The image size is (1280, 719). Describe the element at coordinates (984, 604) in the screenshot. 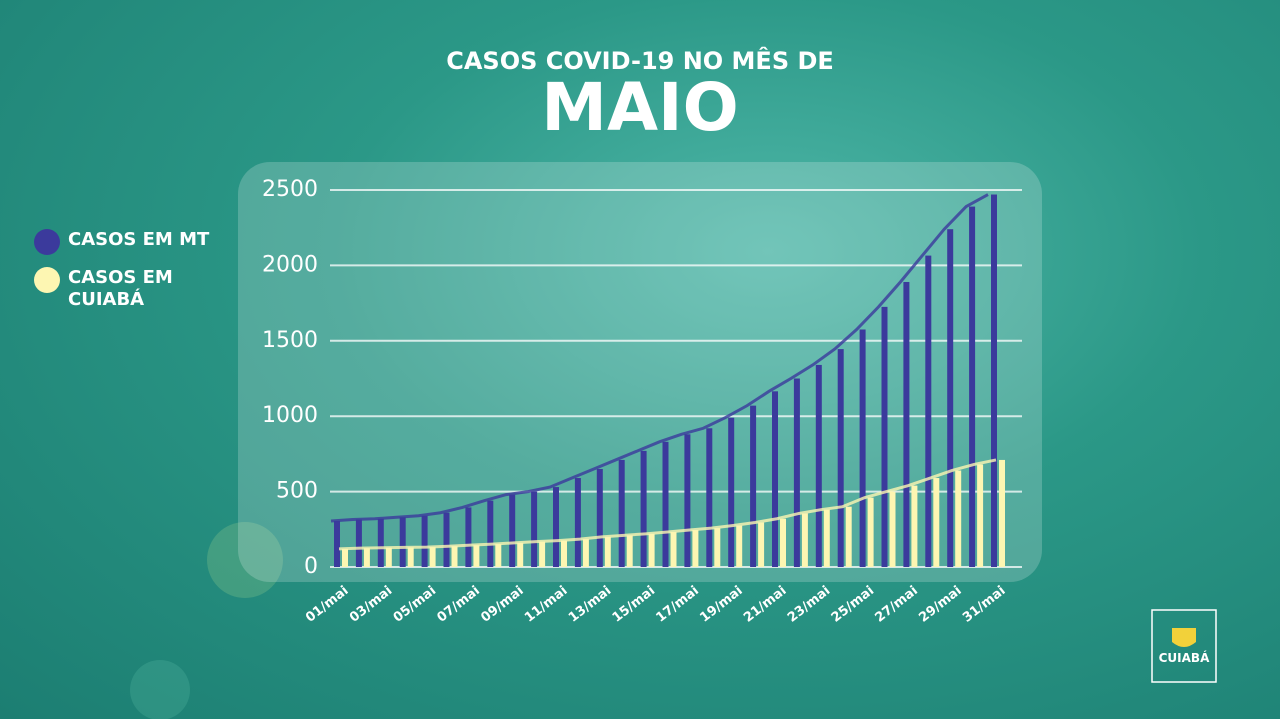

I see `x-tick-label: 31/mai` at that location.